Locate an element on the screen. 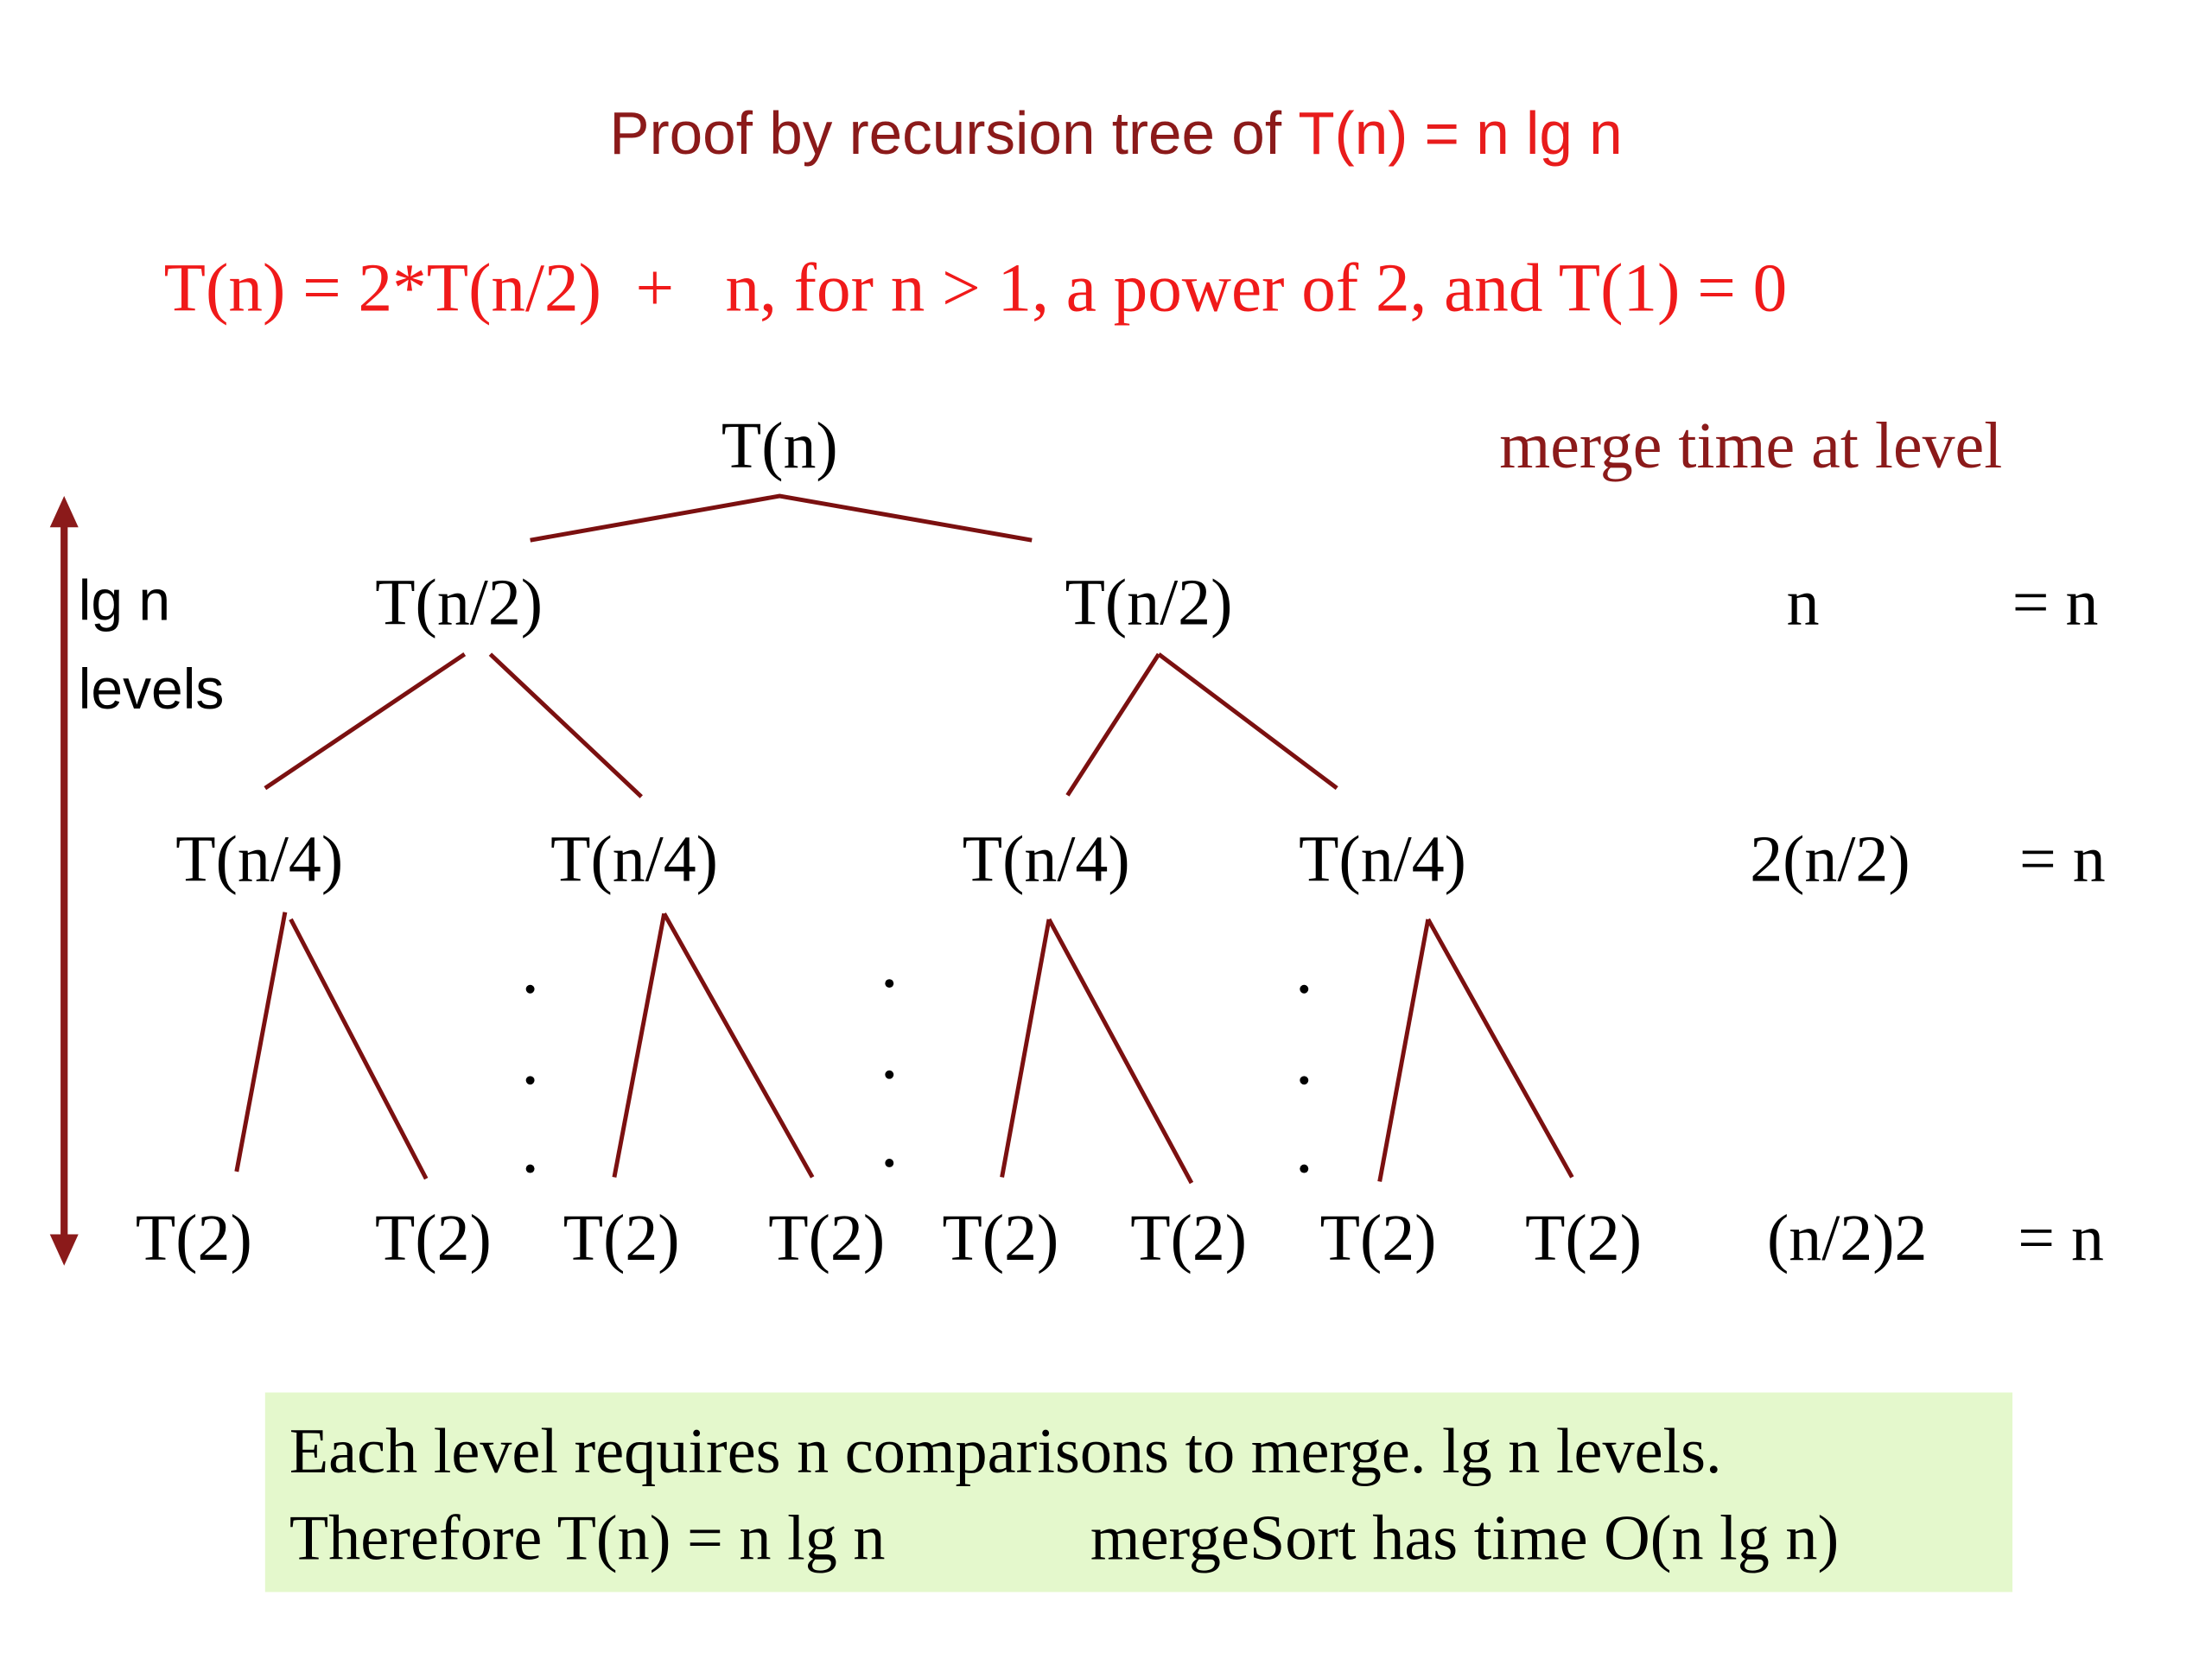 This screenshot has height=1659, width=2212. tree-node: T(n) is located at coordinates (779, 446).